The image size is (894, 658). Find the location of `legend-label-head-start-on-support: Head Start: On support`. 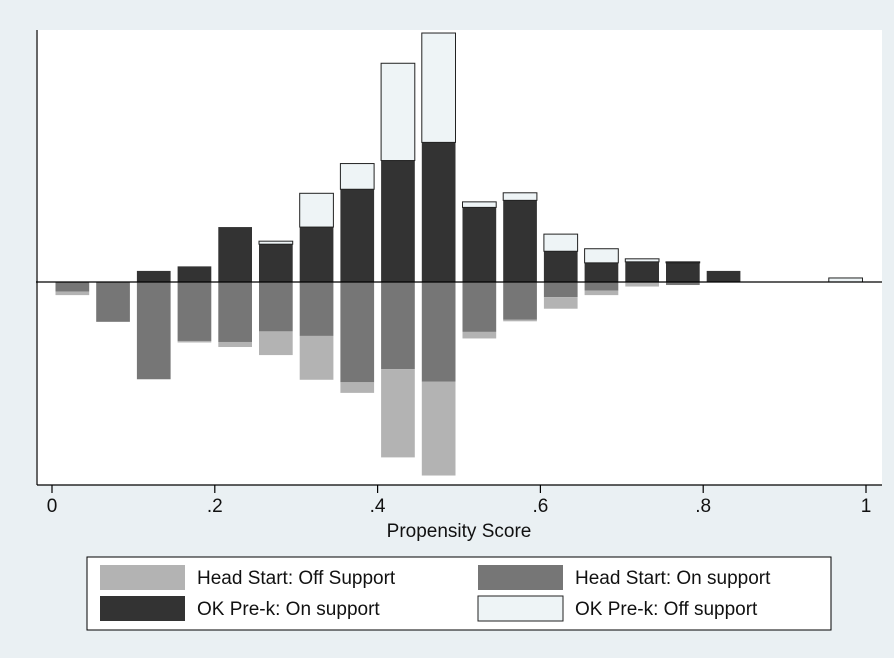

legend-label-head-start-on-support: Head Start: On support is located at coordinates (673, 578).